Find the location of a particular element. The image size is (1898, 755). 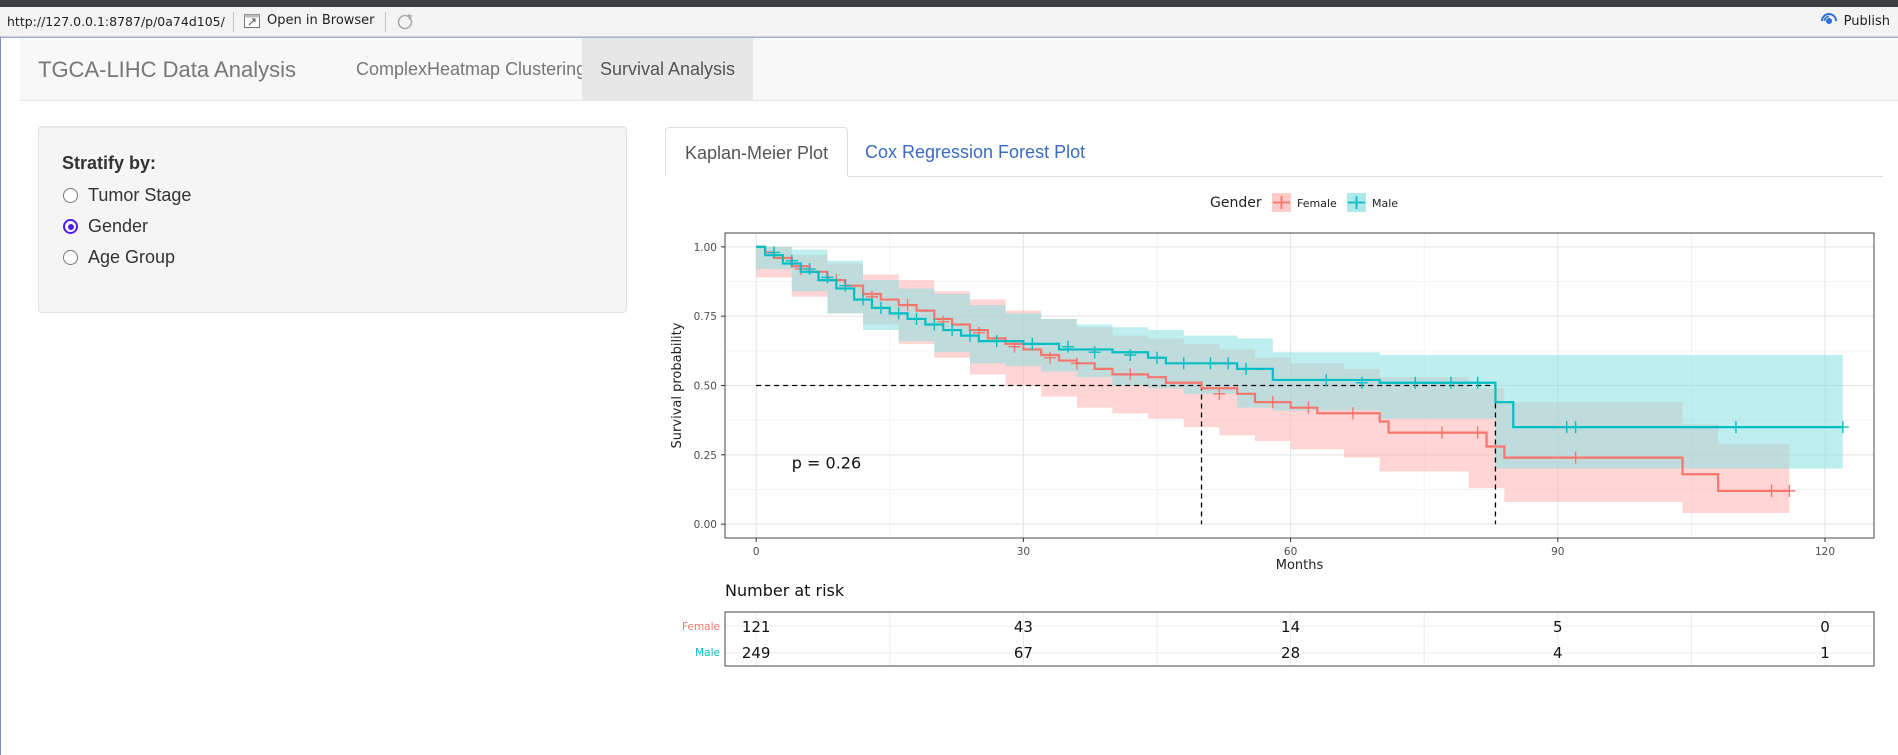

open-browser-icon is located at coordinates (252, 20).